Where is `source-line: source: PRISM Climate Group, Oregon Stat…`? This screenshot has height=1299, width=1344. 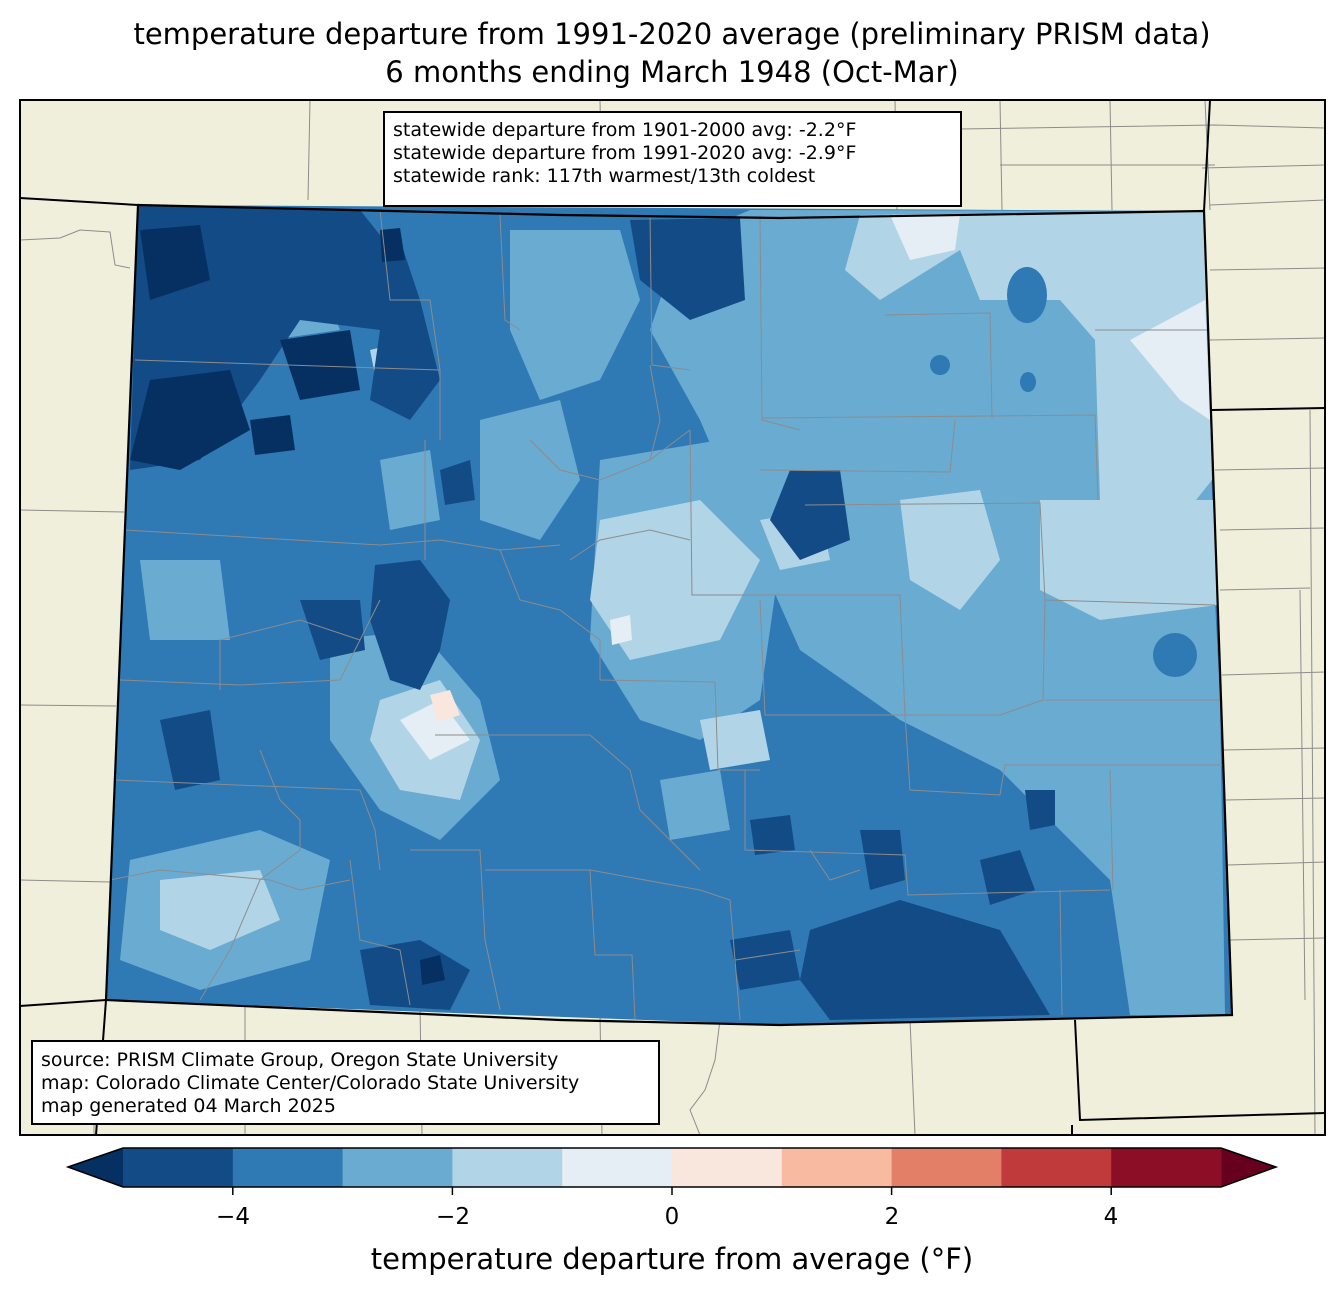 source-line: source: PRISM Climate Group, Oregon Stat… is located at coordinates (300, 1060).